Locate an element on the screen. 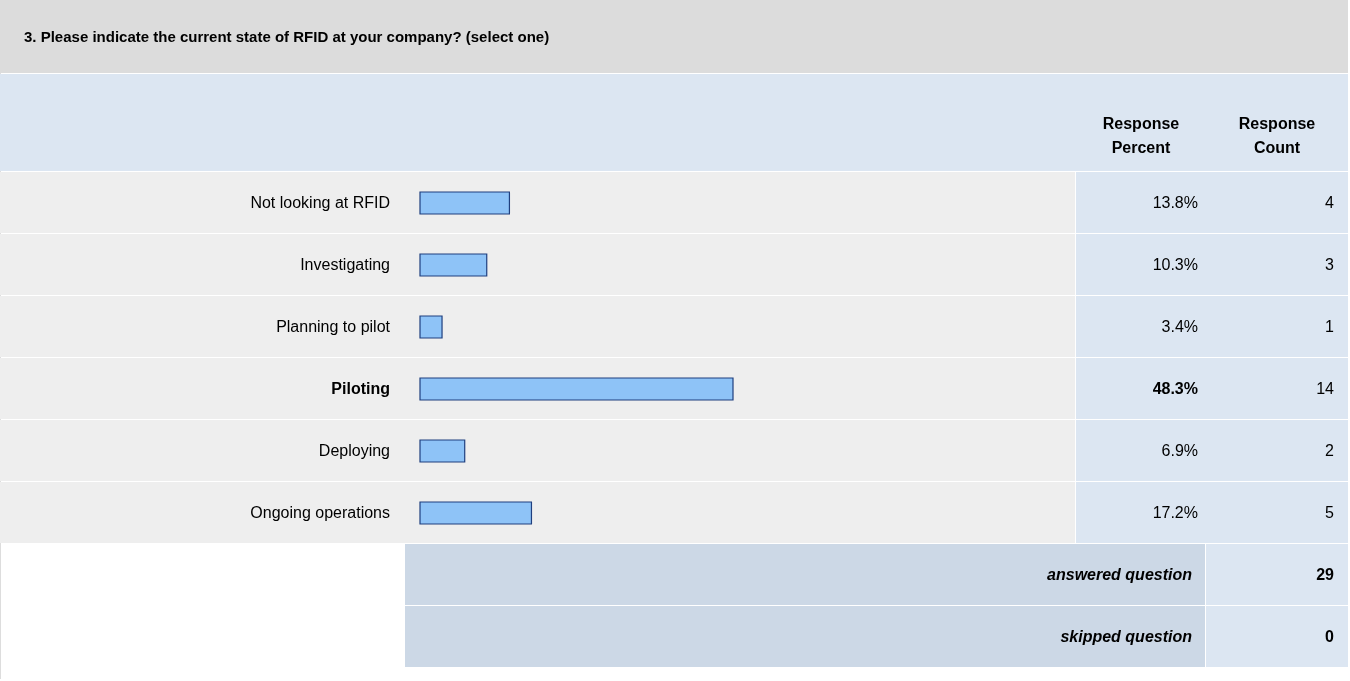 The height and width of the screenshot is (681, 1350). text: Response Count is located at coordinates (1277, 135).